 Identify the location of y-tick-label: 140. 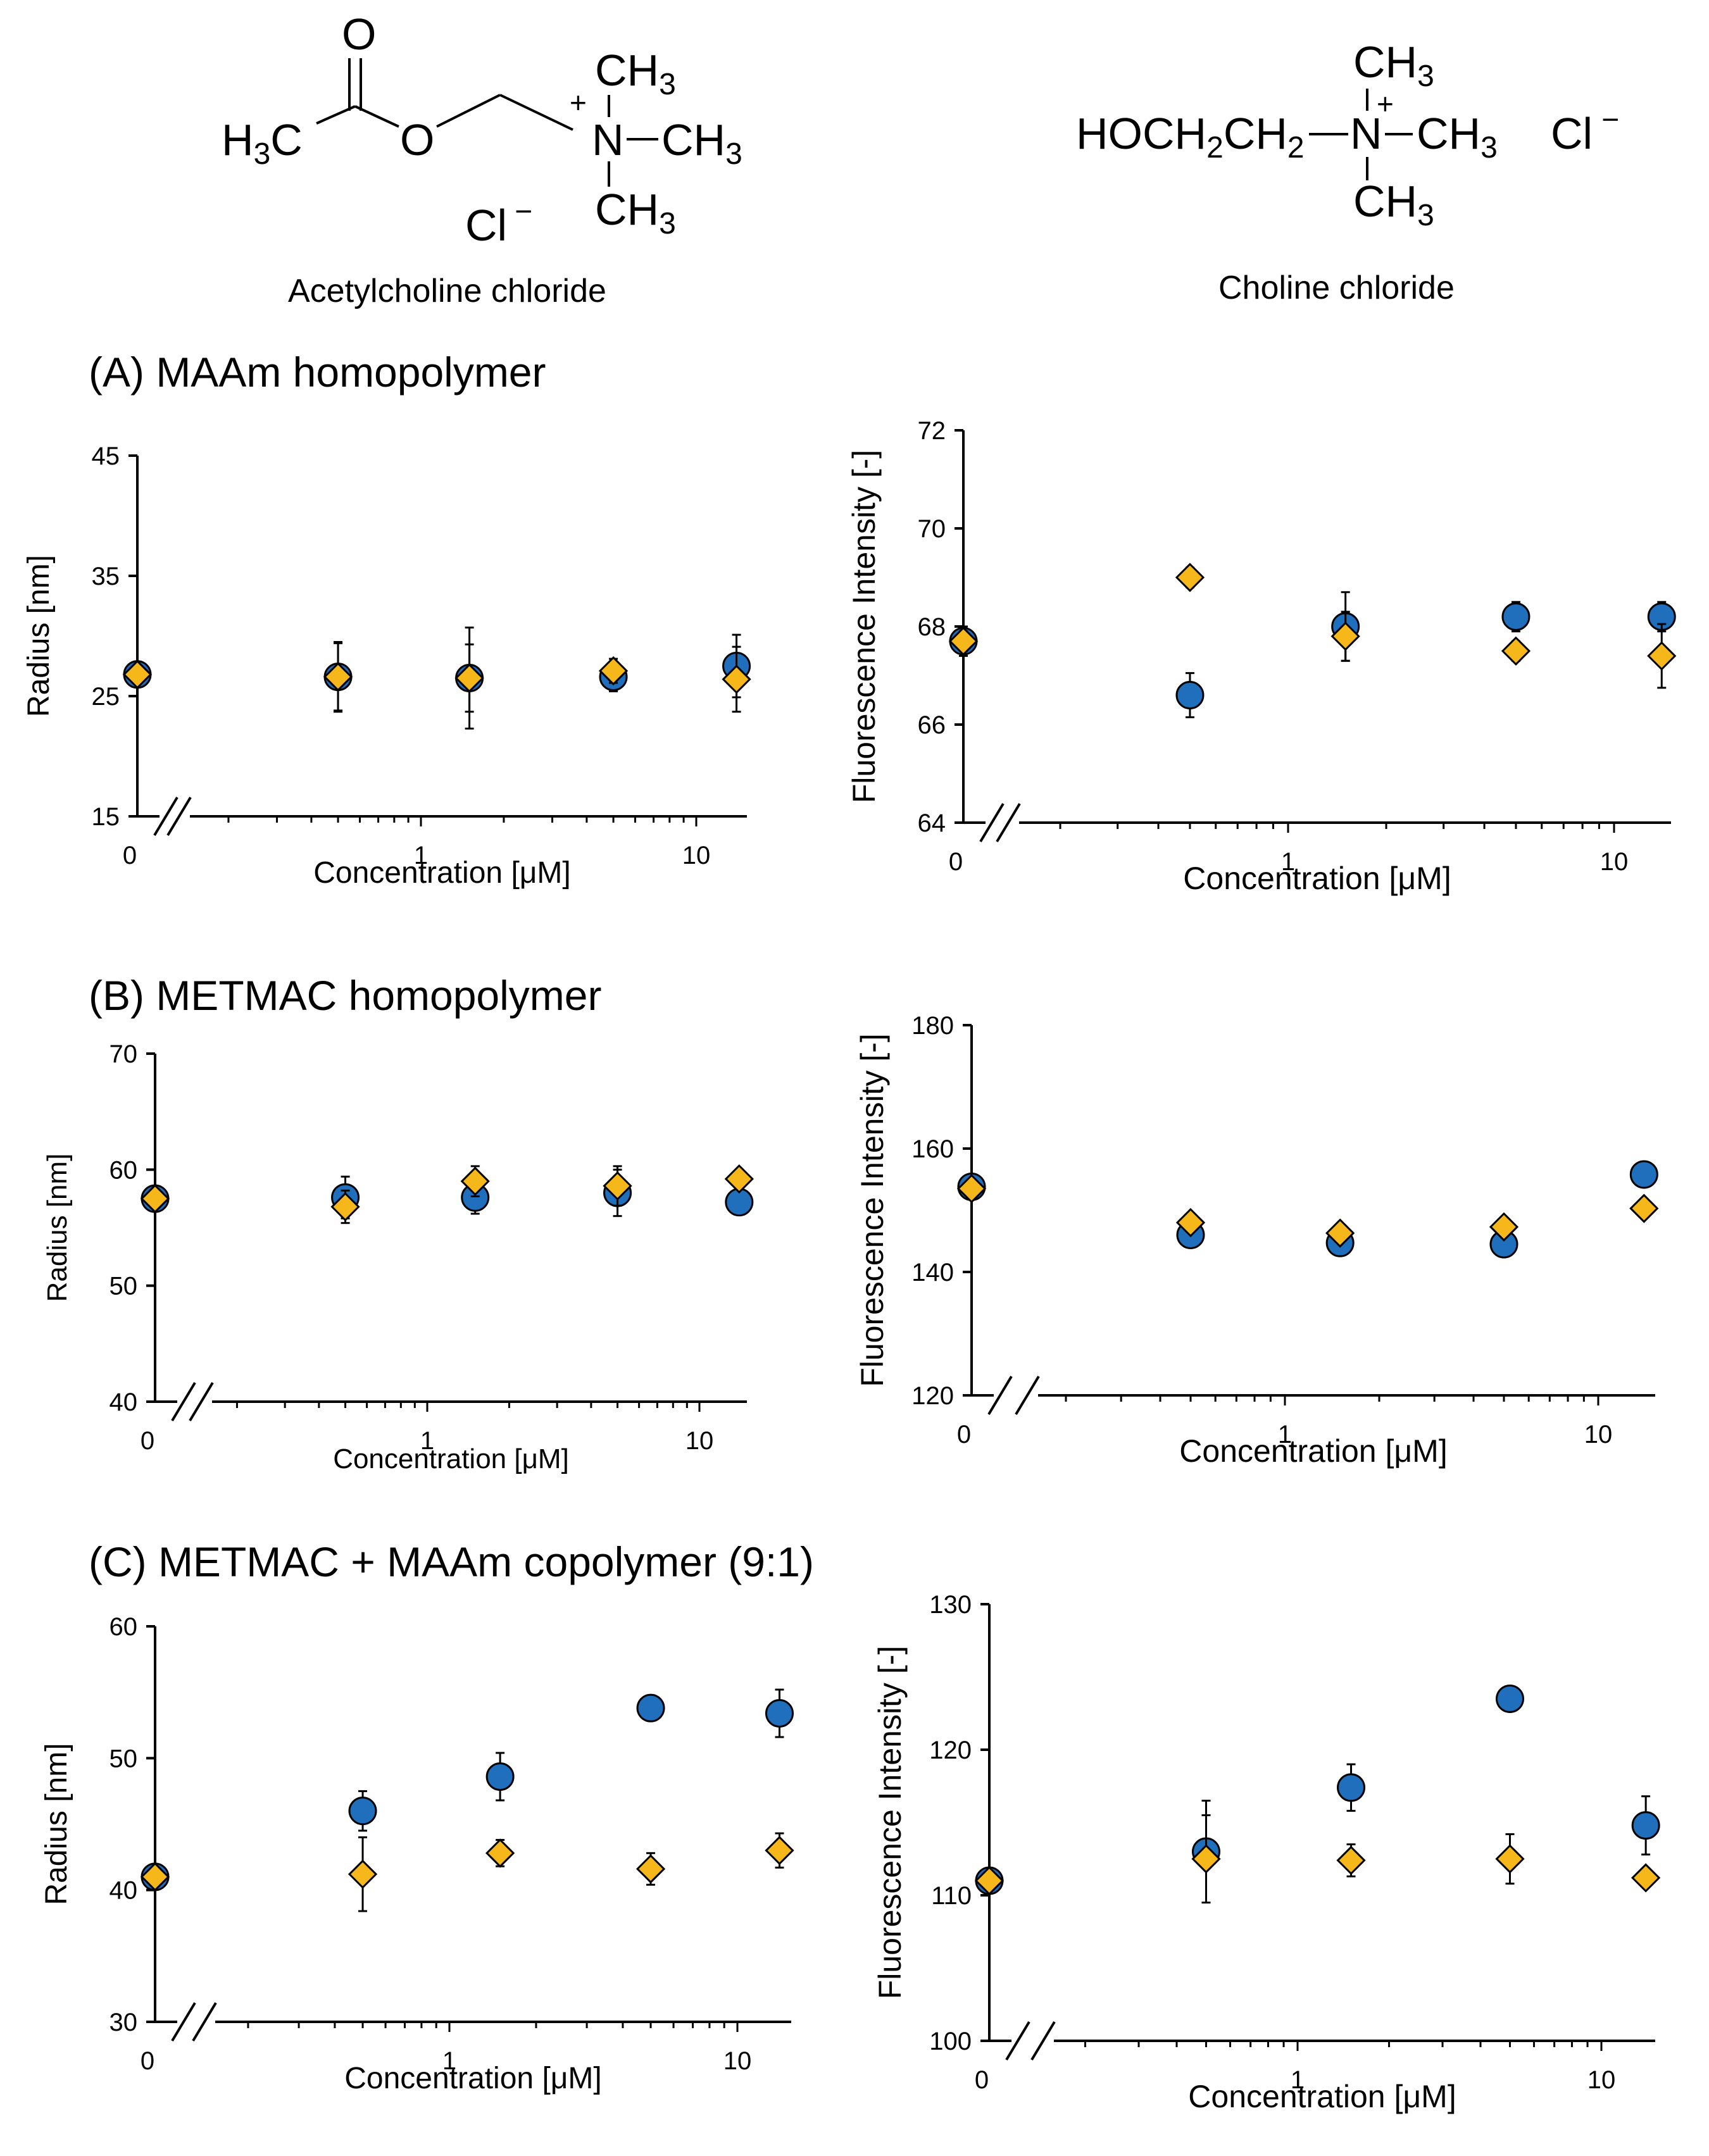
(932, 1273).